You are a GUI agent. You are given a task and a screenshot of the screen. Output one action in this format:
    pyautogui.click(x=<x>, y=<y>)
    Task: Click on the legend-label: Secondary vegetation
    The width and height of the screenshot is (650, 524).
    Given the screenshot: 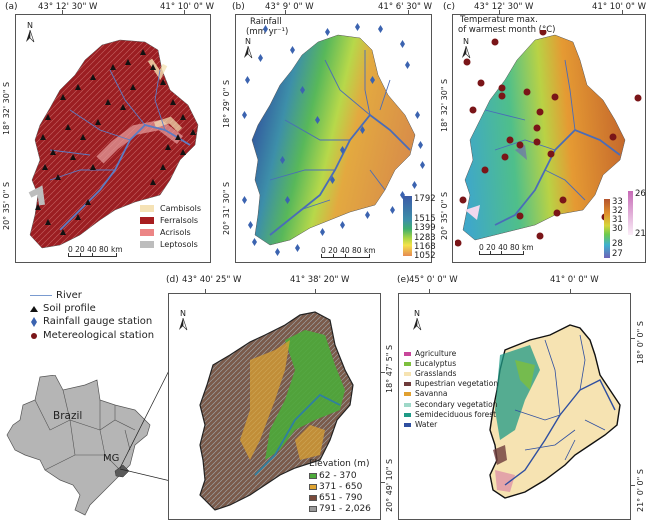 What is the action you would take?
    pyautogui.click(x=456, y=404)
    